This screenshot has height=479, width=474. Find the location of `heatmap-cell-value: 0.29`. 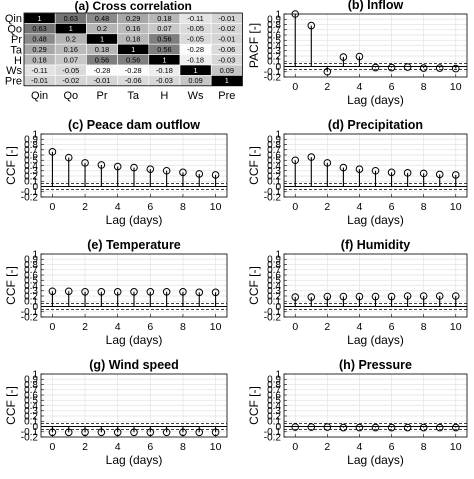

heatmap-cell-value: 0.29 is located at coordinates (133, 18).